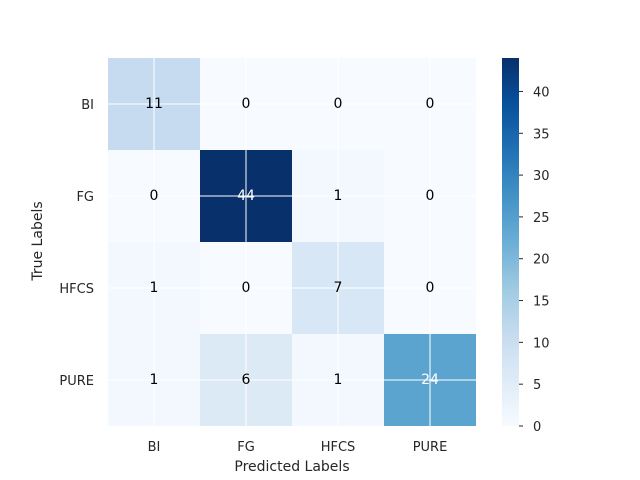 Image resolution: width=640 pixels, height=480 pixels. Describe the element at coordinates (246, 380) in the screenshot. I see `cell-value-label: 6` at that location.